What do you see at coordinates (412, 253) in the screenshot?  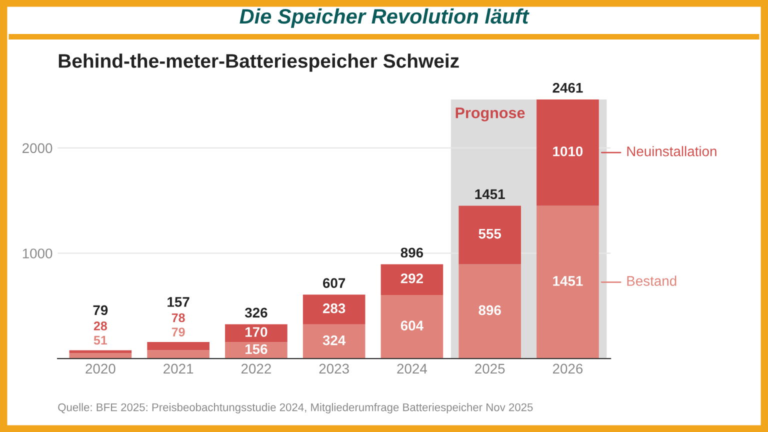 I see `total-label: 896` at bounding box center [412, 253].